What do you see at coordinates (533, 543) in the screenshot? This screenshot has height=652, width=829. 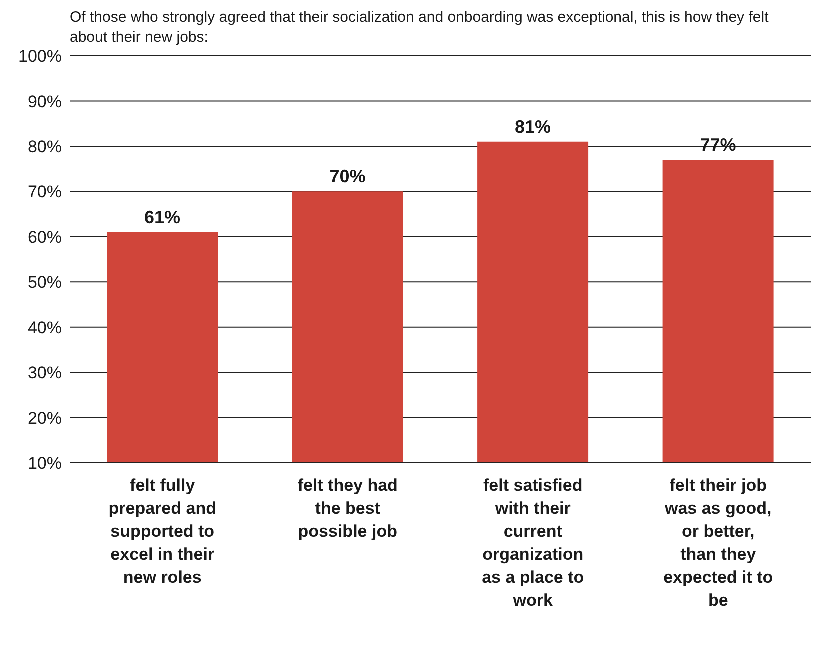 I see `x-tick-label: felt satisfied with their current organization as a place to work` at bounding box center [533, 543].